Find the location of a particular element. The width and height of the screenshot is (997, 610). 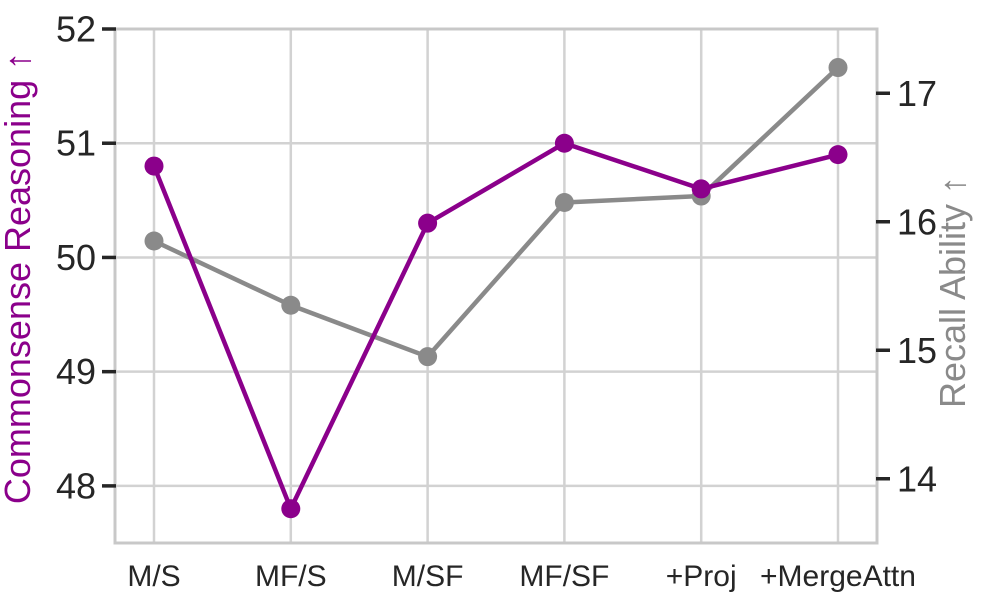

right-tick-label: 15 is located at coordinates (917, 350).